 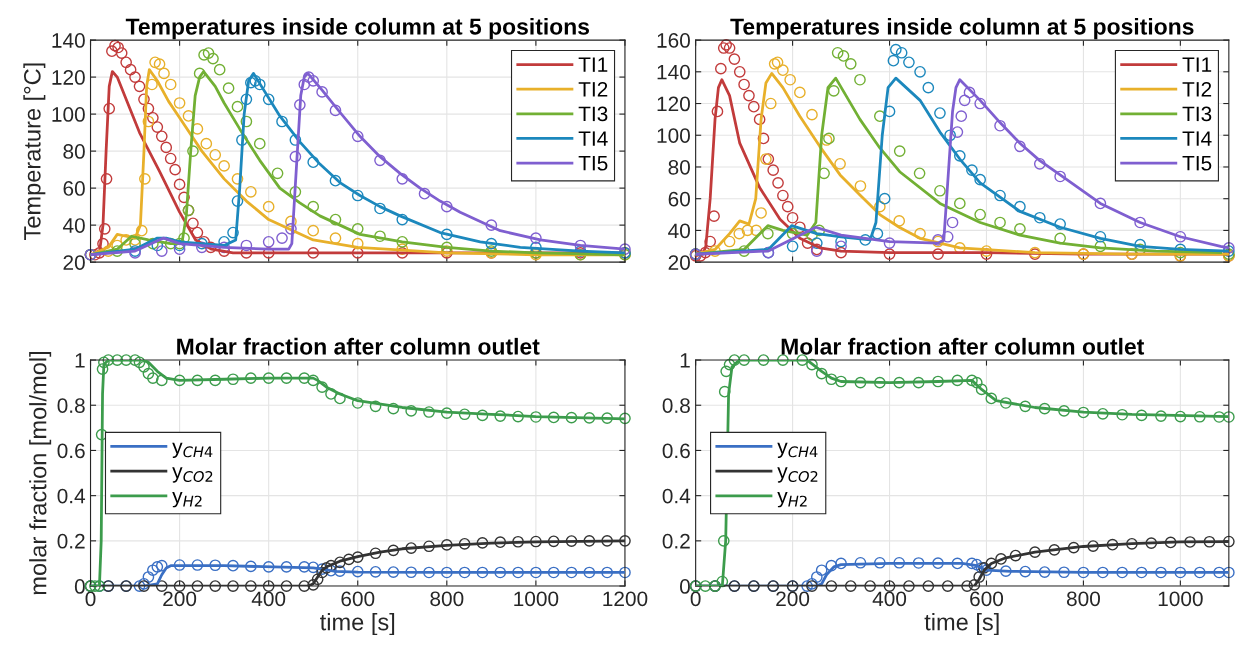 I want to click on y-tick-label: 160, so click(x=673, y=40).